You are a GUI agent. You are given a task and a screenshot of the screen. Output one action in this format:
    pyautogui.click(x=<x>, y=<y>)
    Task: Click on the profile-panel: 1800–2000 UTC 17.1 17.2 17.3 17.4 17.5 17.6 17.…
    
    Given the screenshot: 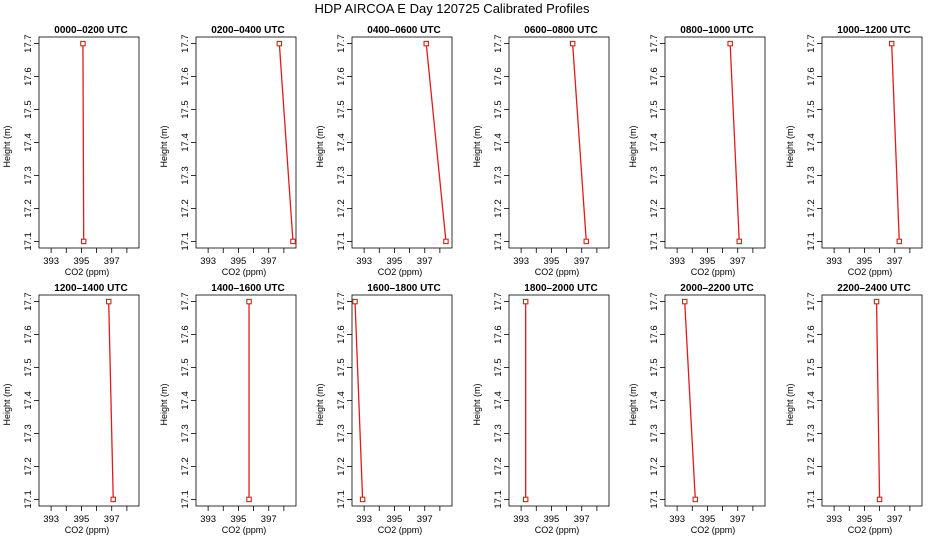 What is the action you would take?
    pyautogui.click(x=541, y=409)
    